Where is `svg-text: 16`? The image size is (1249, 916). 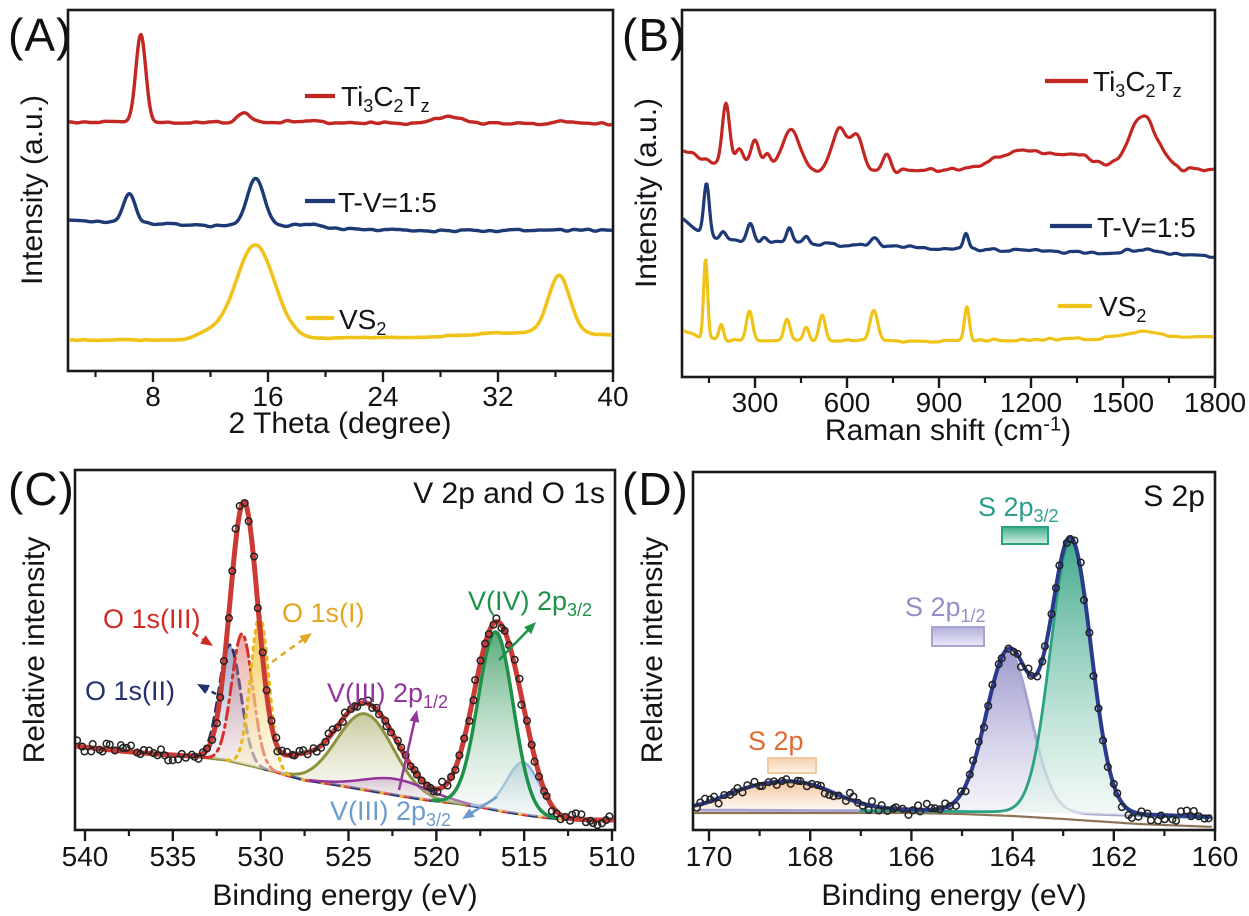 svg-text: 16 is located at coordinates (267, 396).